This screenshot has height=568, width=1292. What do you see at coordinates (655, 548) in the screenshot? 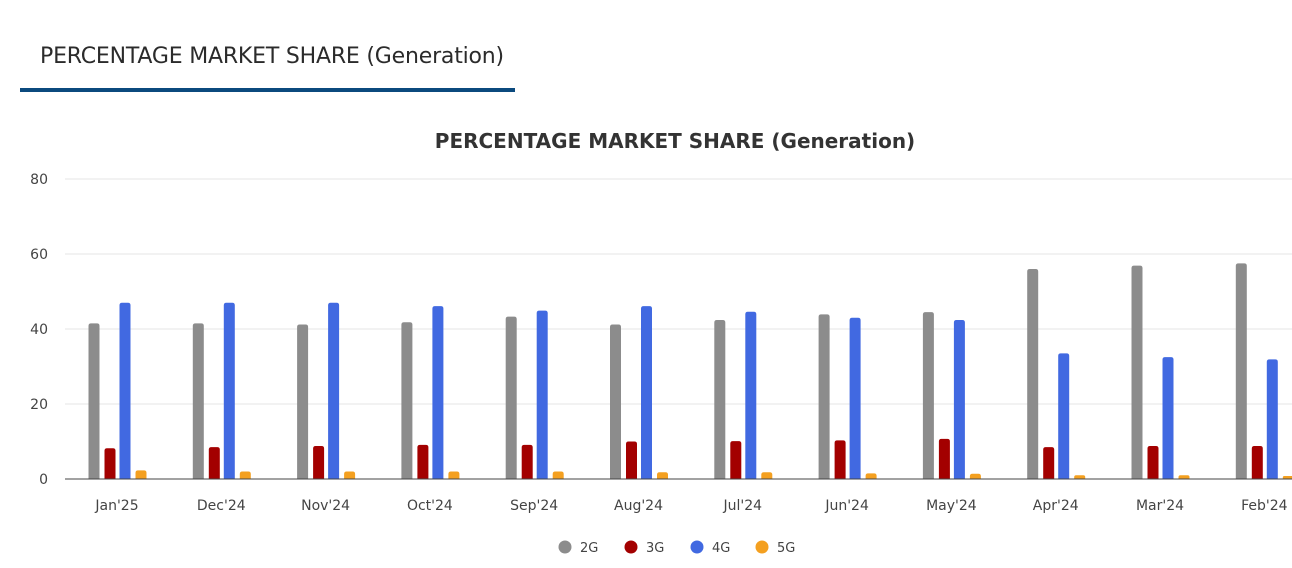
I see `legend-label: 3G` at bounding box center [655, 548].